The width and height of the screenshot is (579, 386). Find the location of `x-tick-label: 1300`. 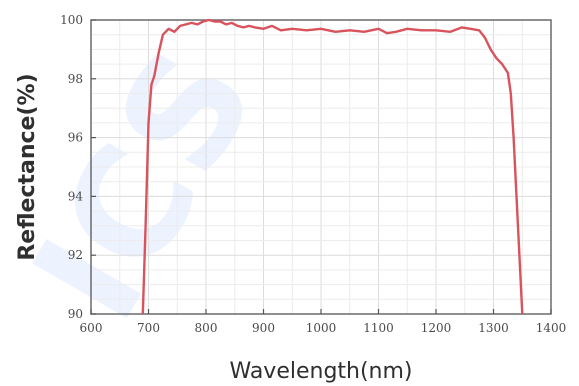

x-tick-label: 1300 is located at coordinates (493, 328).